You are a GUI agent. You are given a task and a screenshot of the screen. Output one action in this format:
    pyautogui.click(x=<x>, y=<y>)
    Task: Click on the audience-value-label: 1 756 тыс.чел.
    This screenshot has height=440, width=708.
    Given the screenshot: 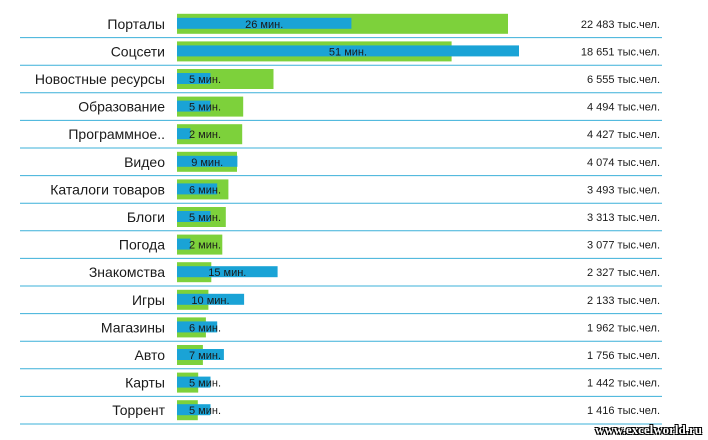 What is the action you would take?
    pyautogui.click(x=623, y=356)
    